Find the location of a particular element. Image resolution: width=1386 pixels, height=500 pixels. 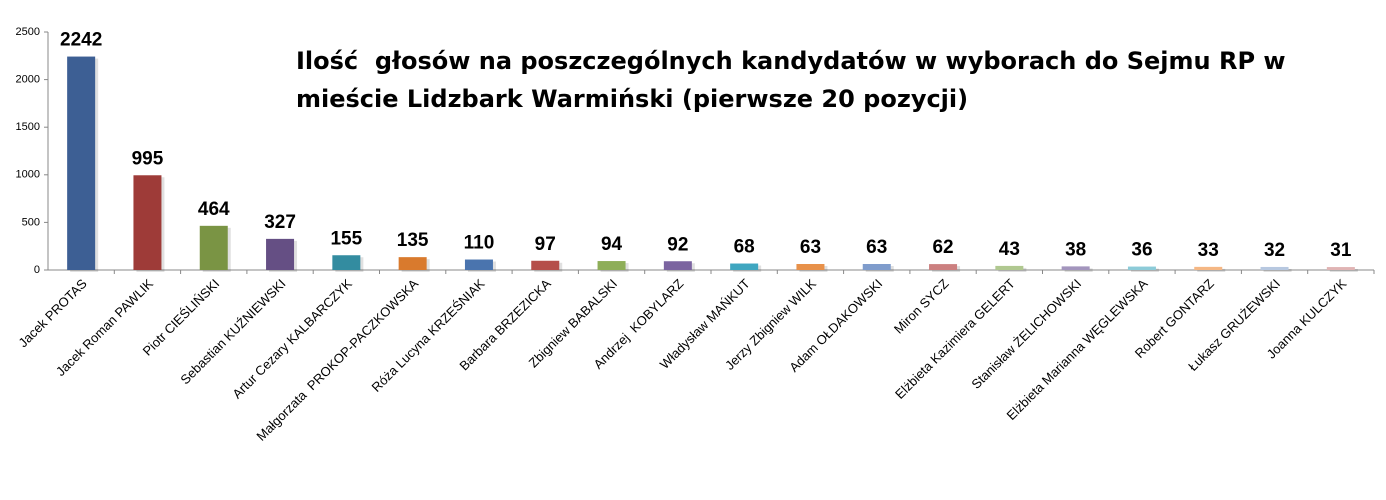

value-label: 31 is located at coordinates (1341, 250).